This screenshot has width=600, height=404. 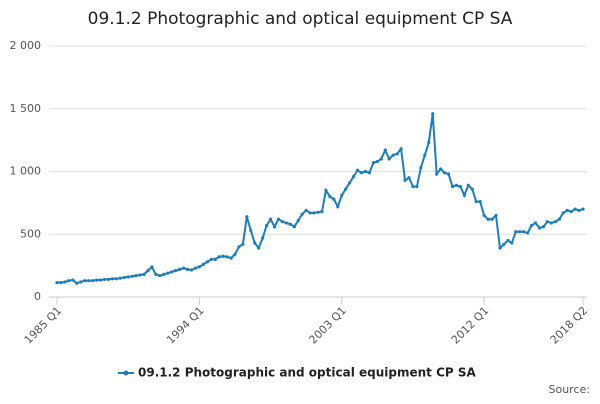 I want to click on y-tick-label: 0, so click(x=37, y=296).